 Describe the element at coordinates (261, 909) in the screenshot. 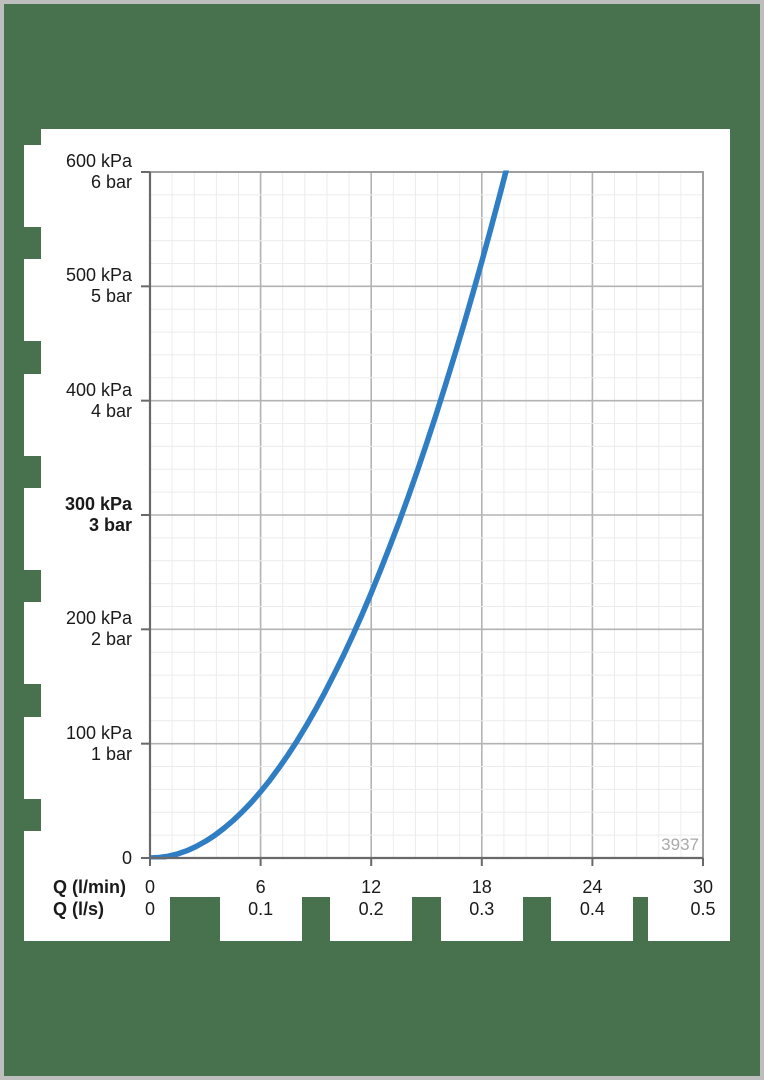

I see `x-axis-tick-label-ls: 0.1` at that location.